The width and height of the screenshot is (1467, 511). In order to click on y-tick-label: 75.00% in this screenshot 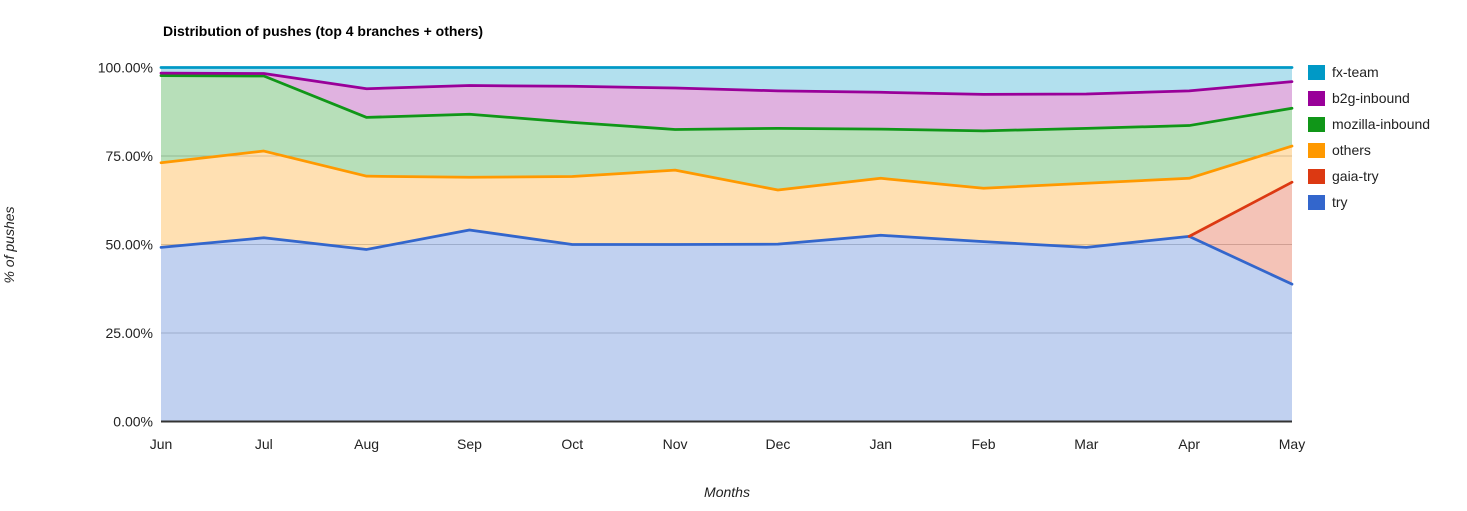, I will do `click(129, 156)`.